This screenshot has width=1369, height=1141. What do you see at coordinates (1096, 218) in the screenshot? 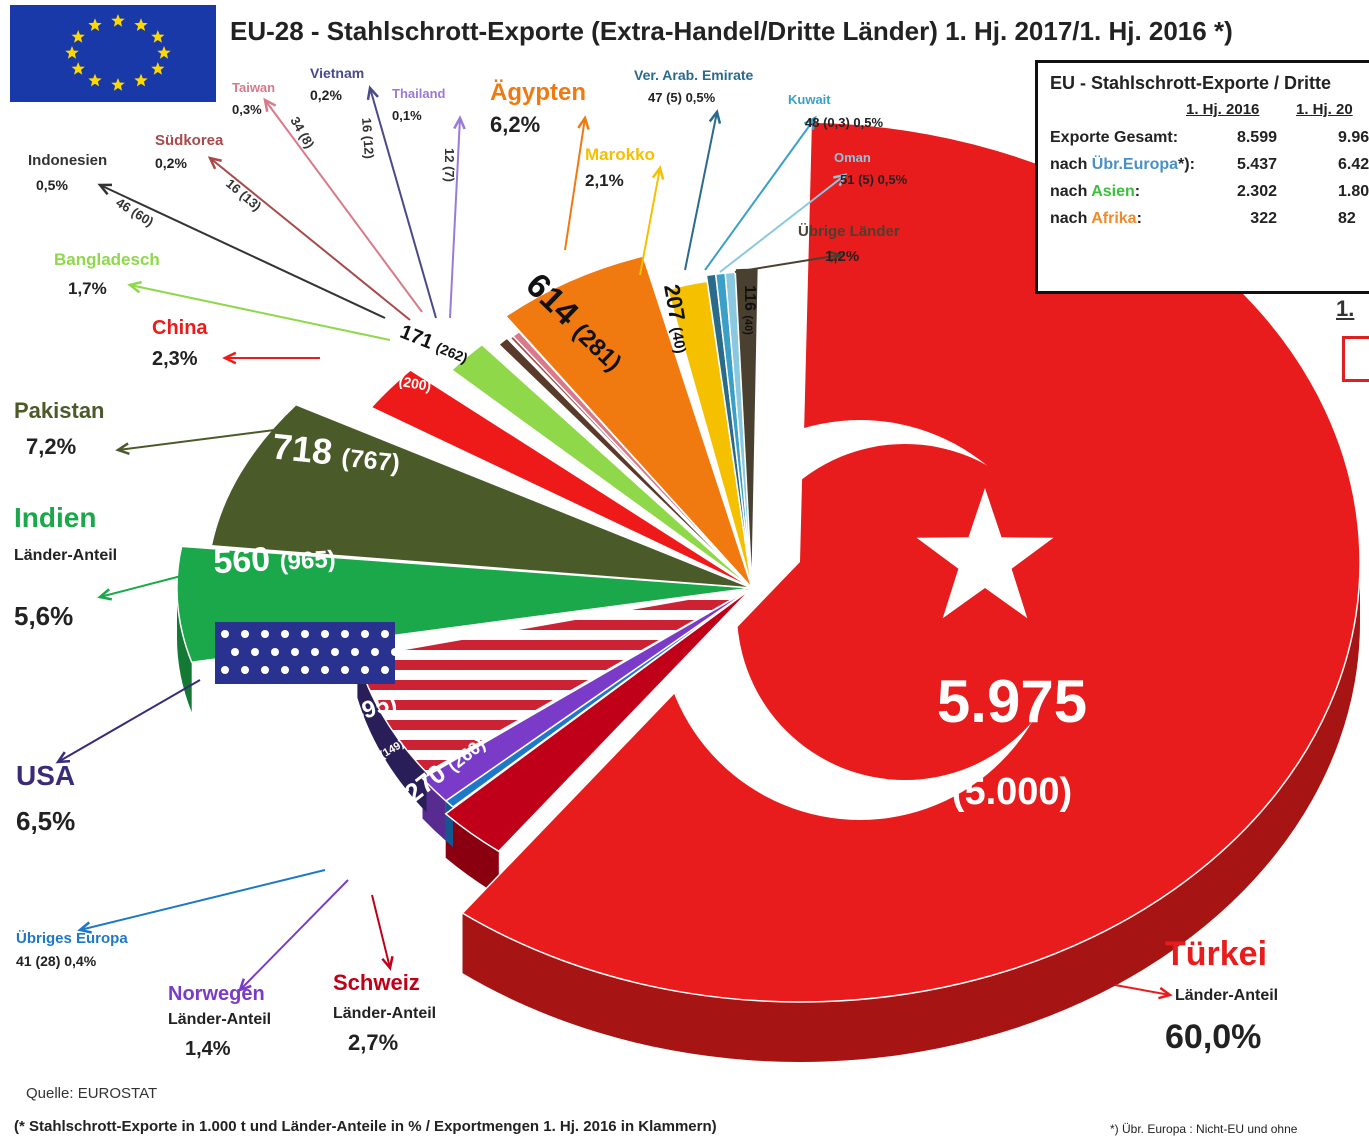
I see `summary-row-label: nach Afrika:` at bounding box center [1096, 218].